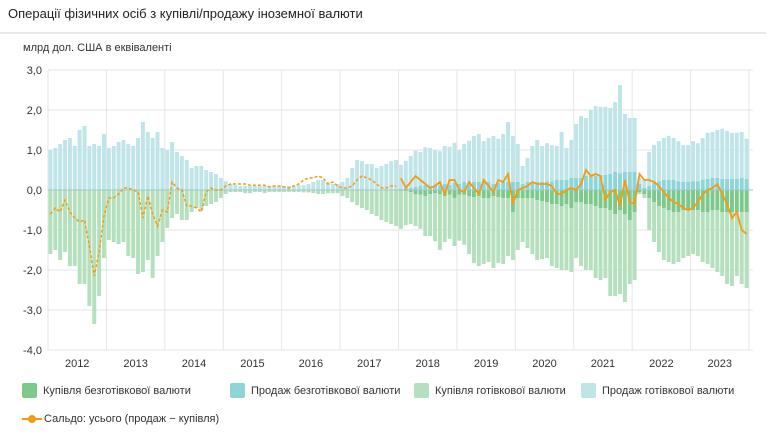  I want to click on y-tick-label: 1,0, so click(34, 151).